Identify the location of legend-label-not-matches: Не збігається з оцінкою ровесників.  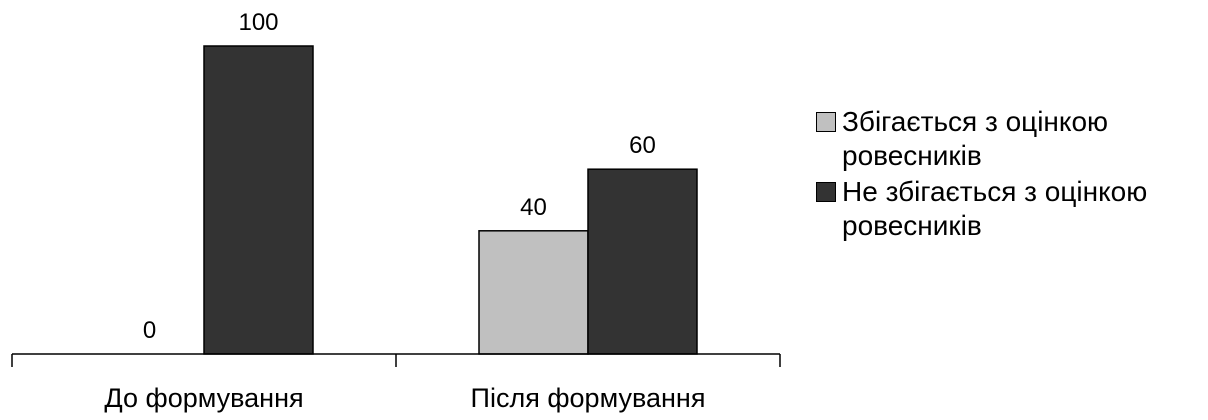
(995, 208).